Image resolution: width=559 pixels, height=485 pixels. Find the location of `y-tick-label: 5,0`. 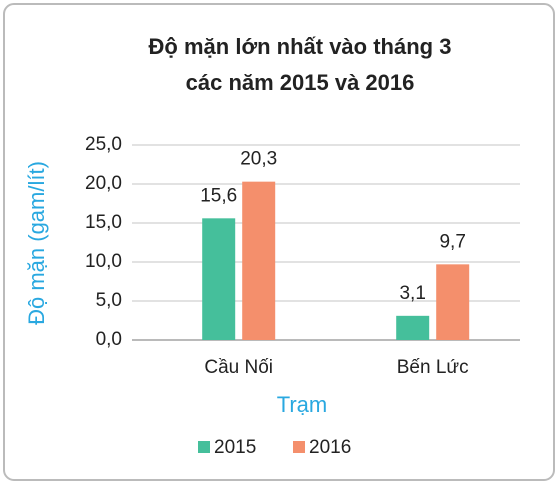

y-tick-label: 5,0 is located at coordinates (109, 300).